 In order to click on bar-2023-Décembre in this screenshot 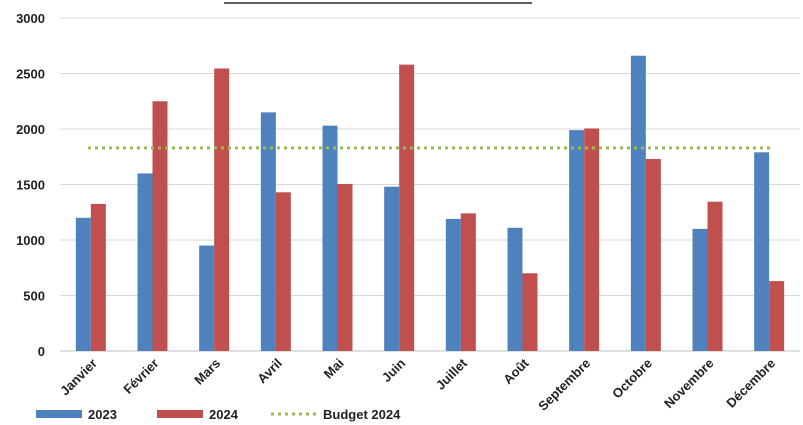, I will do `click(762, 251)`.